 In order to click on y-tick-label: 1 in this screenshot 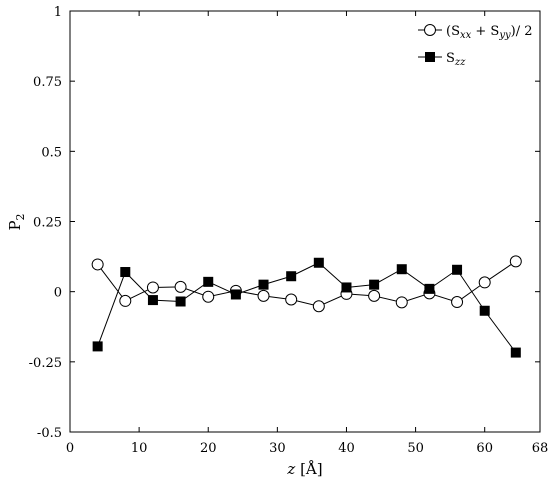, I will do `click(58, 12)`.